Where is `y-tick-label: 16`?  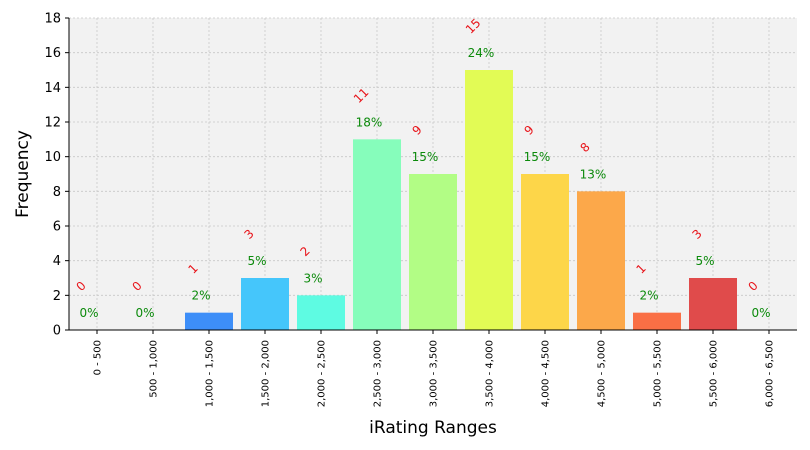 y-tick-label: 16 is located at coordinates (52, 53).